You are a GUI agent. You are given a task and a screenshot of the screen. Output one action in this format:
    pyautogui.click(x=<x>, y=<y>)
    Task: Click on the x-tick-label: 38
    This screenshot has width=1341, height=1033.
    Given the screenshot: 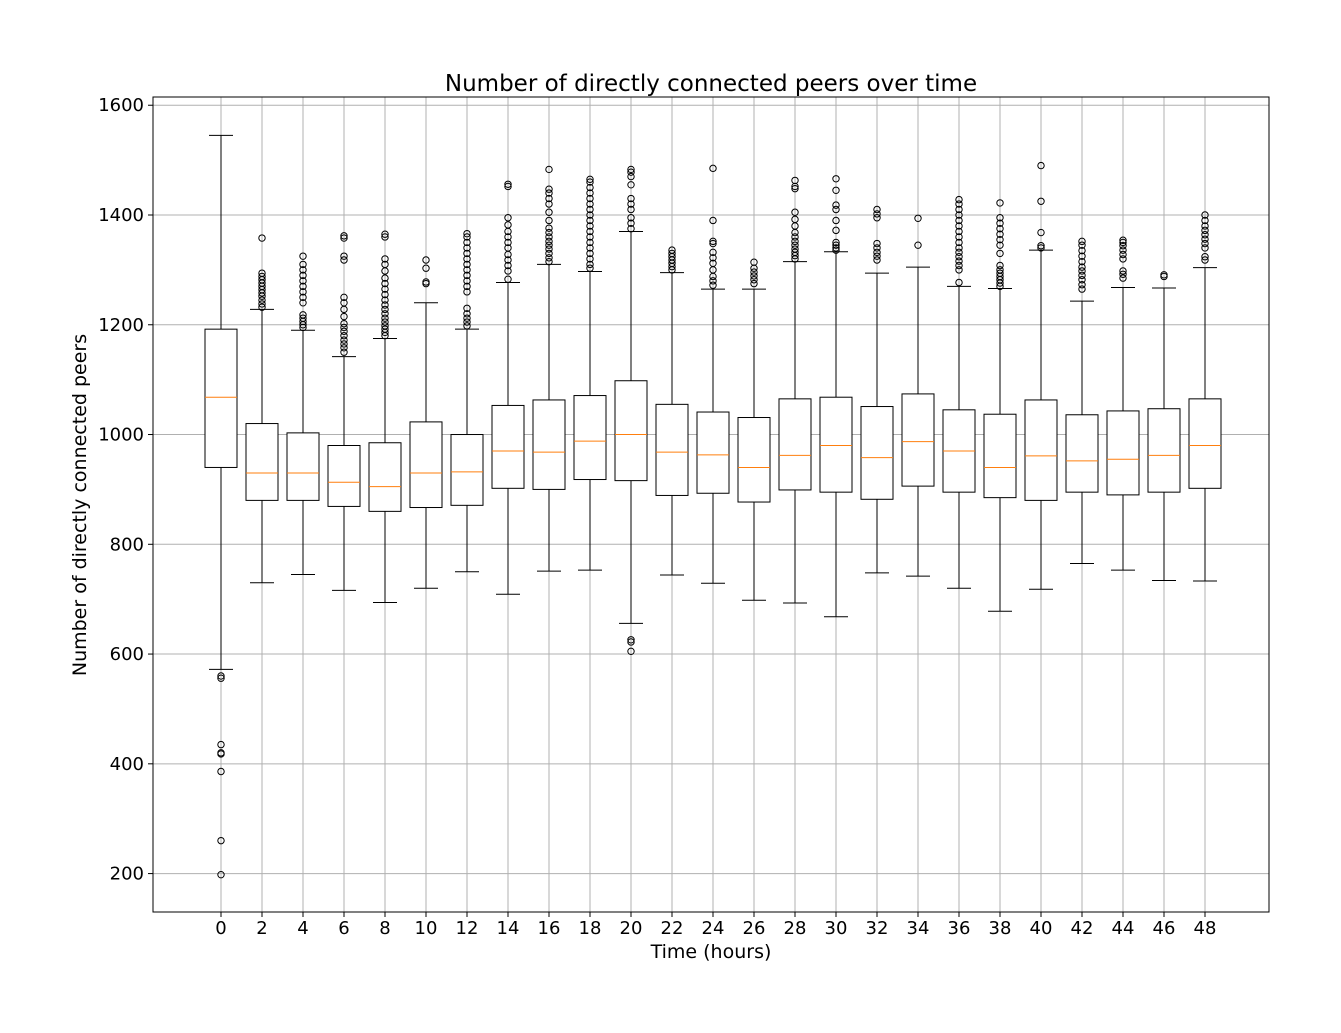 What is the action you would take?
    pyautogui.click(x=1000, y=928)
    